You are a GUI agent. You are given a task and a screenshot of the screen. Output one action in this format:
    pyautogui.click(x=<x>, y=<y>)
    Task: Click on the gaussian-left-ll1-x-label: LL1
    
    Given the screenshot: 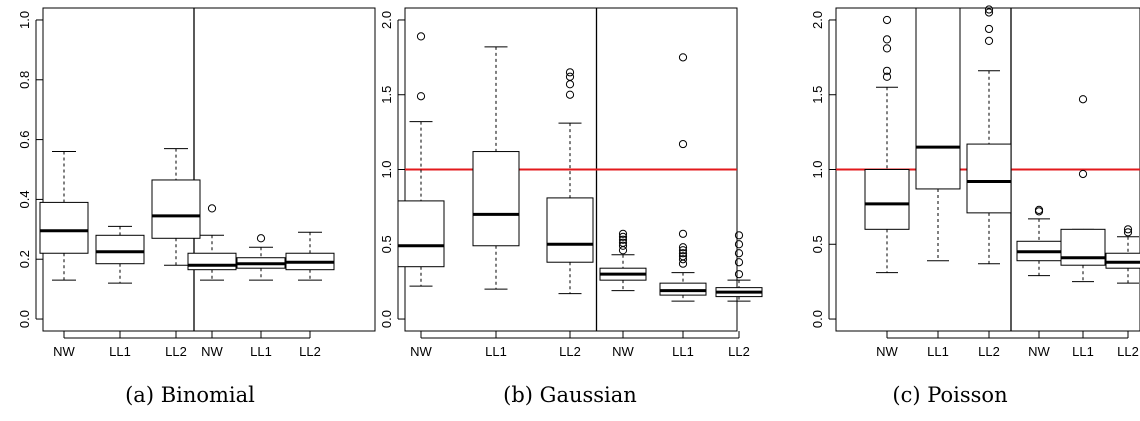 What is the action you would take?
    pyautogui.click(x=496, y=351)
    